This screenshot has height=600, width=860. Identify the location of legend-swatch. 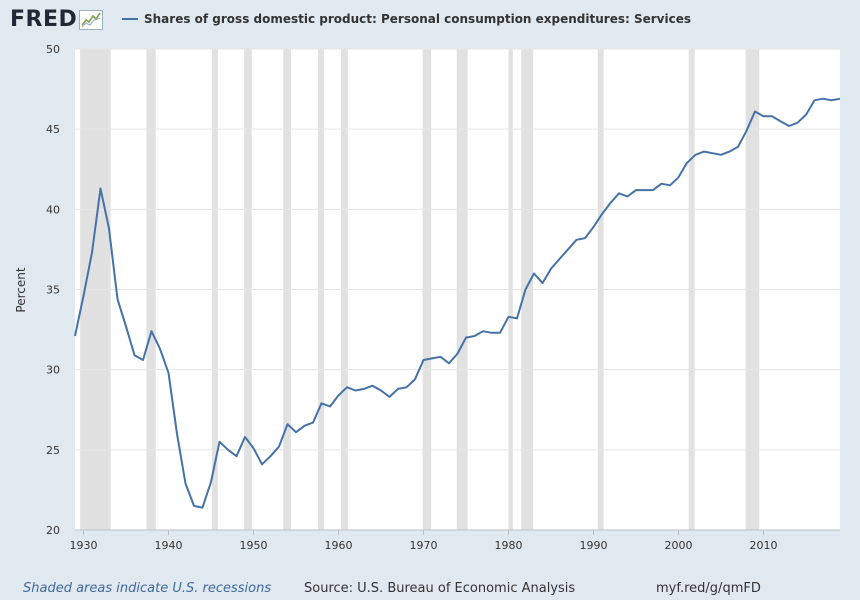
(130, 19).